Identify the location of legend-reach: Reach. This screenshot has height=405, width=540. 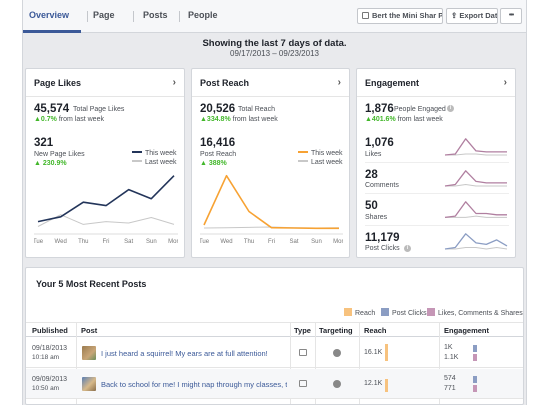
(359, 312).